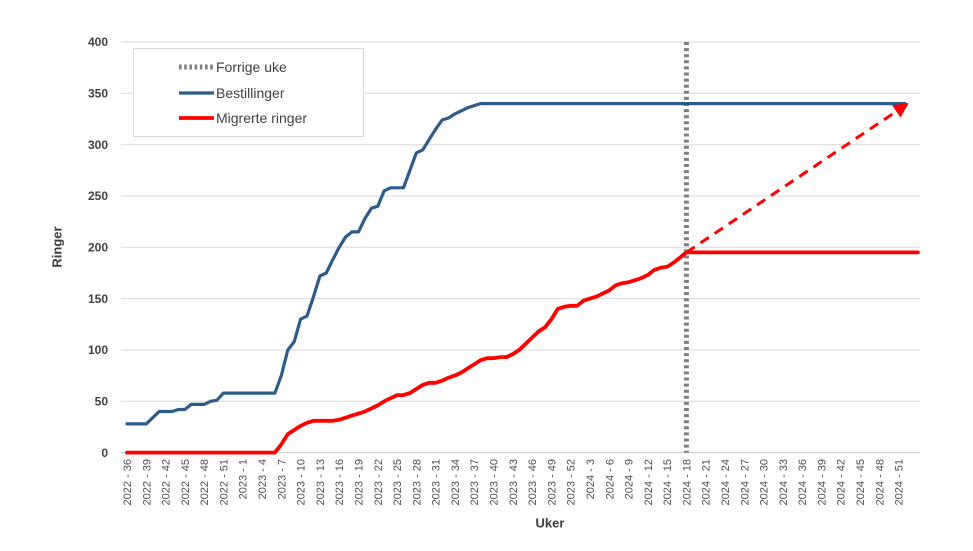 This screenshot has width=973, height=551. What do you see at coordinates (803, 482) in the screenshot?
I see `x-tick-label: 2024 - 36` at bounding box center [803, 482].